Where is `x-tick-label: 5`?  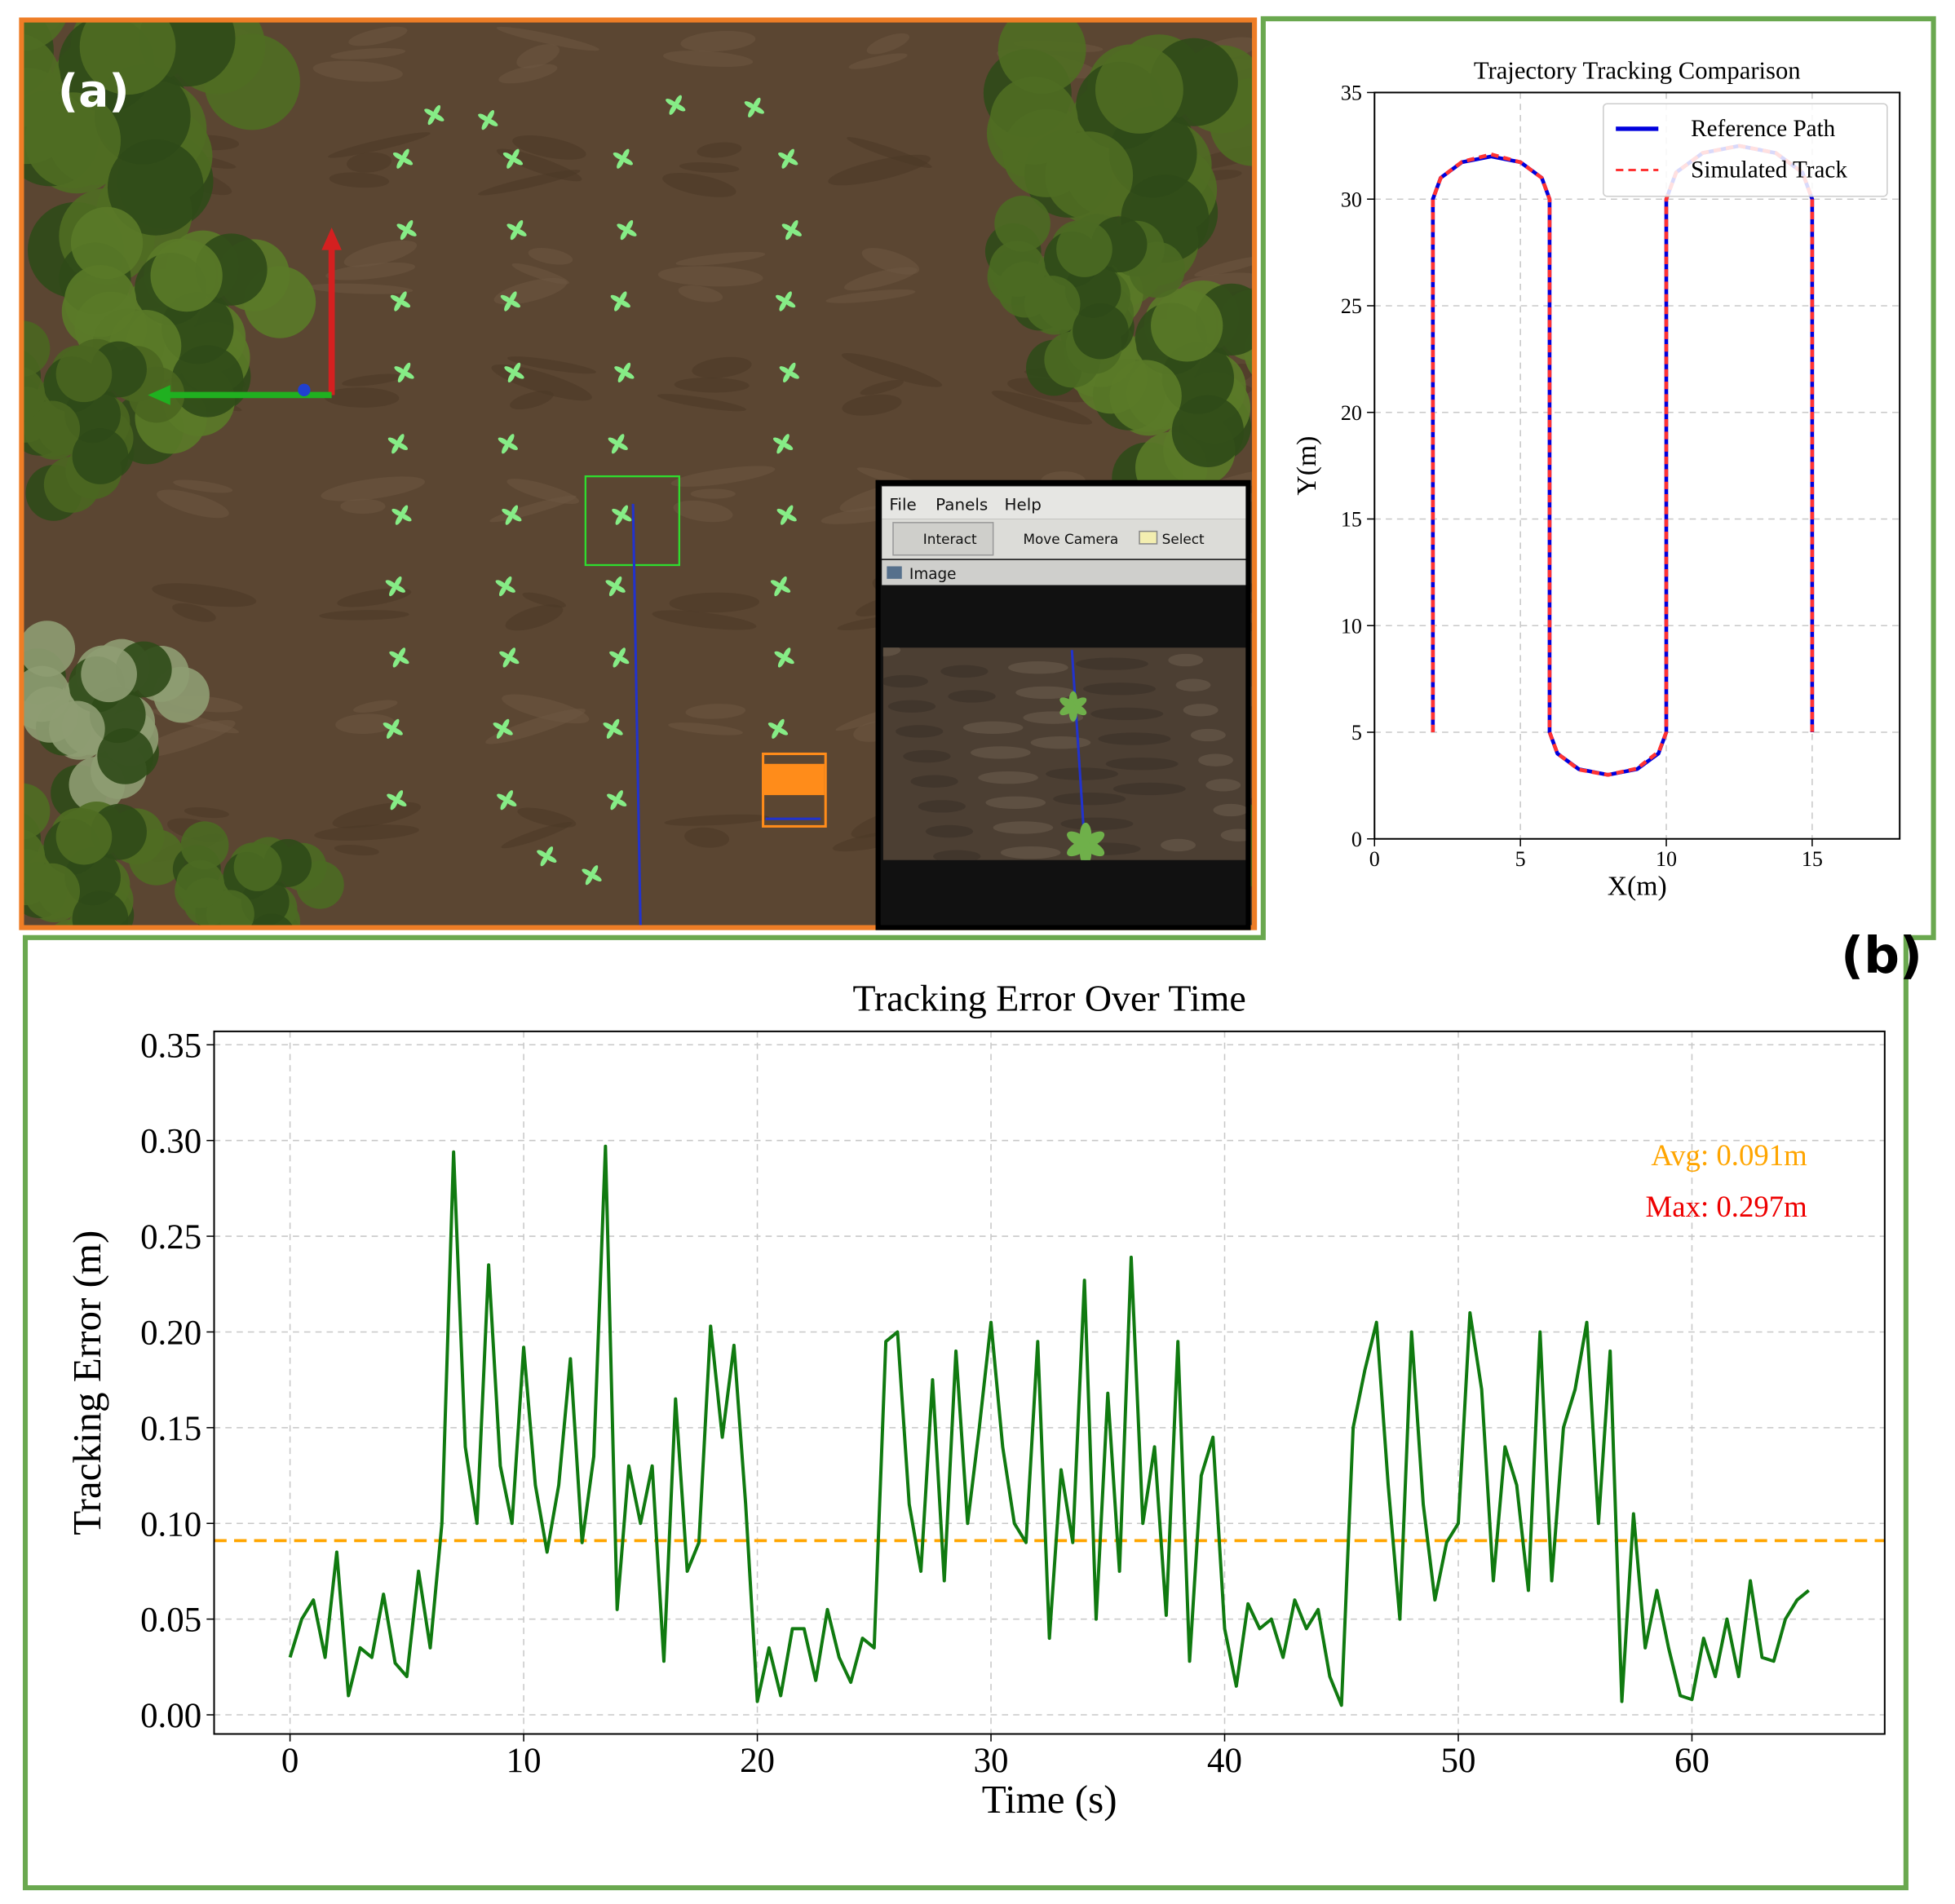 x-tick-label: 5 is located at coordinates (1520, 859).